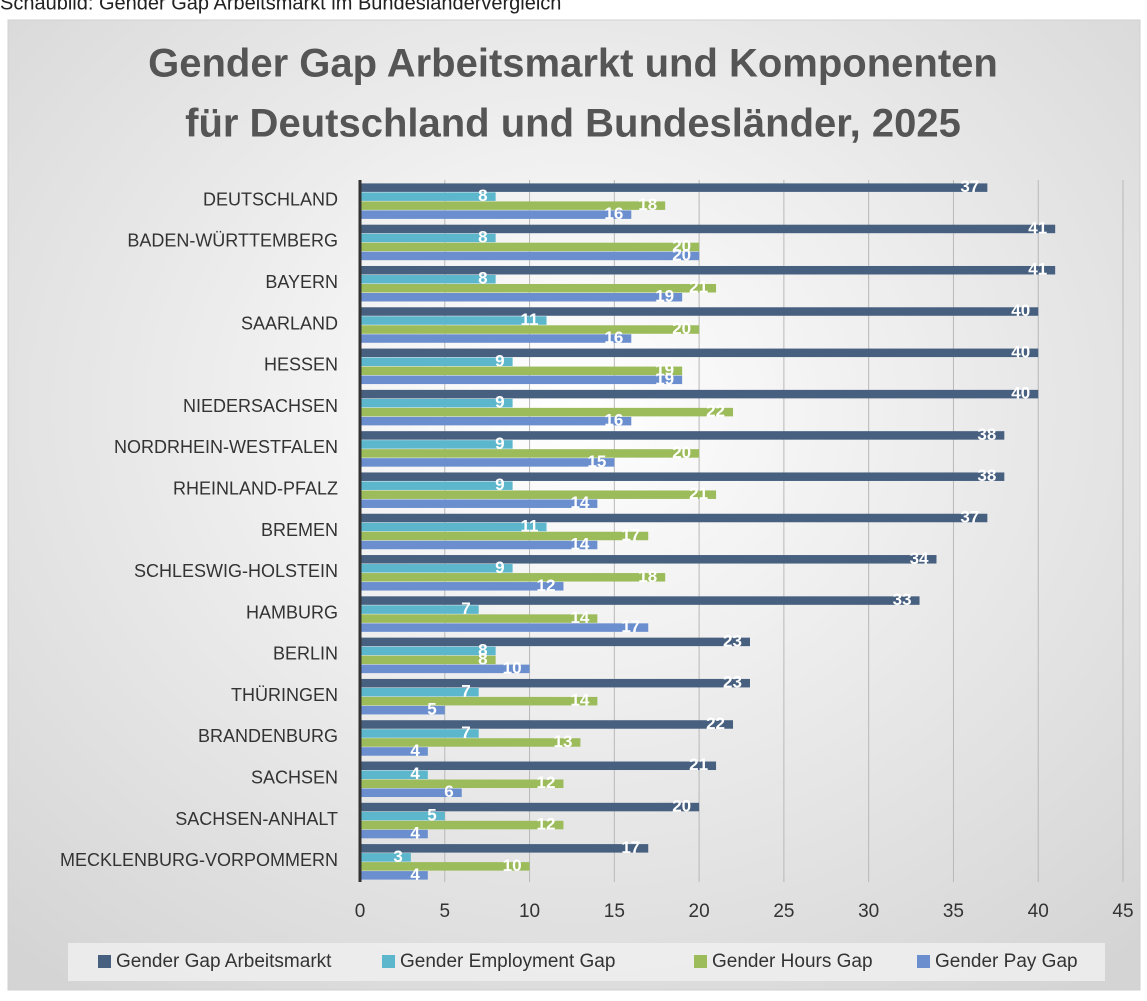 The height and width of the screenshot is (1001, 1147). What do you see at coordinates (292, 612) in the screenshot?
I see `y-tick-label: HAMBURG` at bounding box center [292, 612].